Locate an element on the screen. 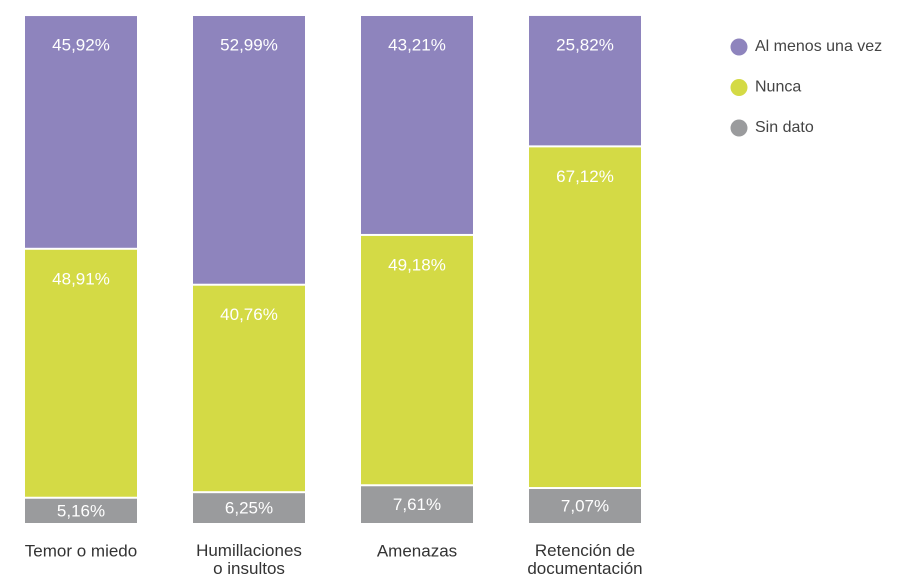 The image size is (899, 582). x-tick-label: Humillaciones o insultos is located at coordinates (249, 559).